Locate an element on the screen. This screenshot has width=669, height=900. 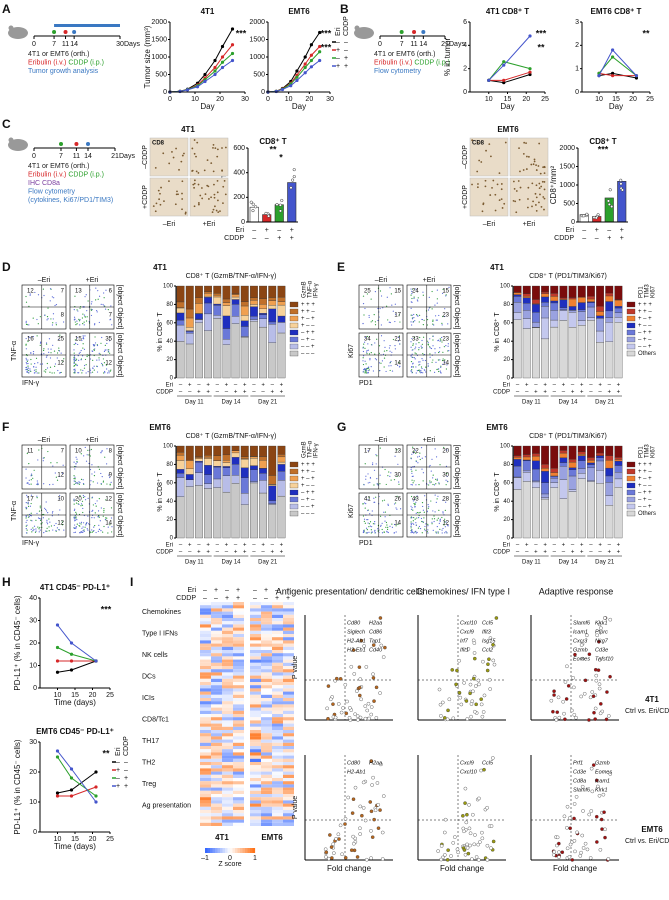
panel-letter: E is located at coordinates (341, 267).